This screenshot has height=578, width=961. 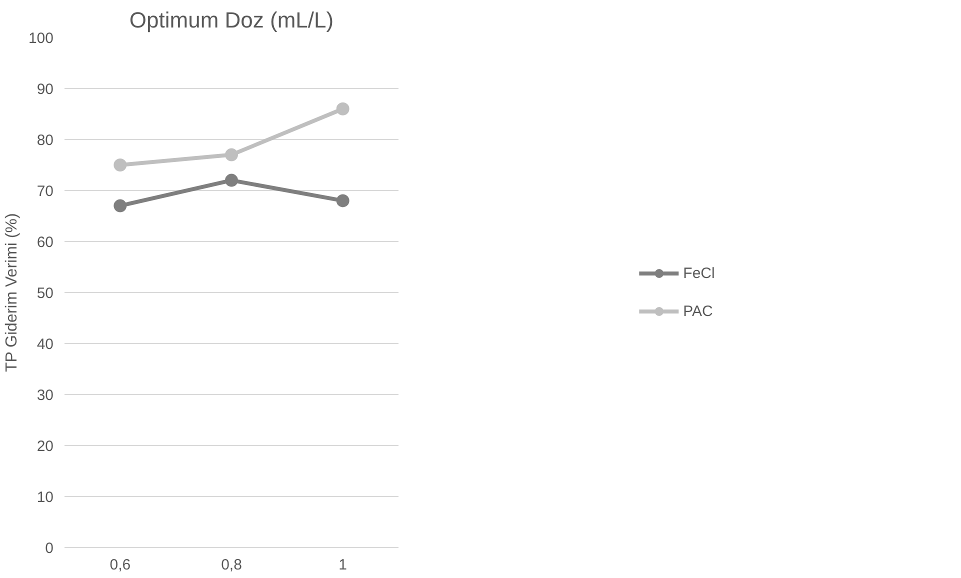 What do you see at coordinates (231, 565) in the screenshot?
I see `x-tick-label: 0,8` at bounding box center [231, 565].